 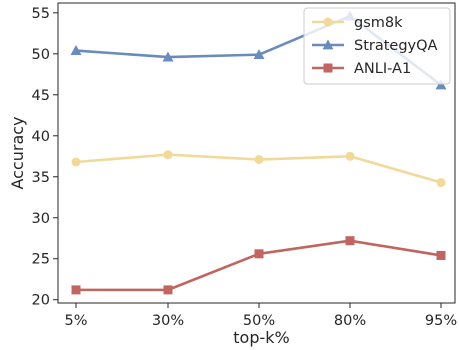 I want to click on x-tick-label: 30%, so click(x=168, y=321).